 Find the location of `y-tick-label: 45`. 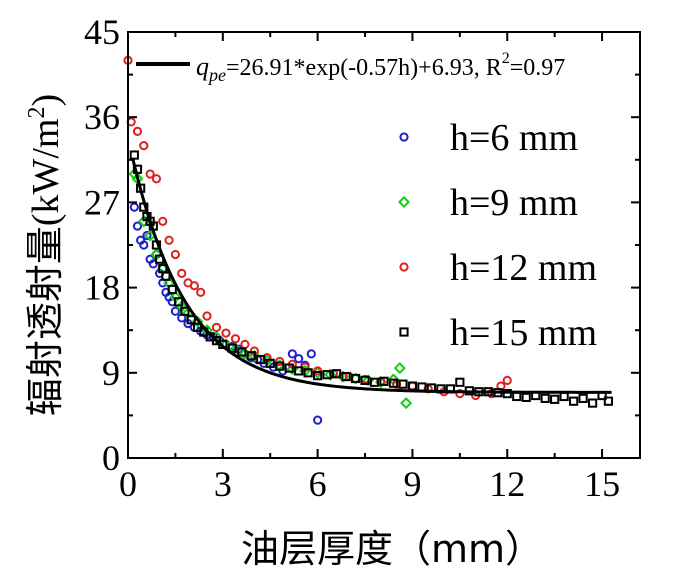

y-tick-label: 45 is located at coordinates (102, 32).